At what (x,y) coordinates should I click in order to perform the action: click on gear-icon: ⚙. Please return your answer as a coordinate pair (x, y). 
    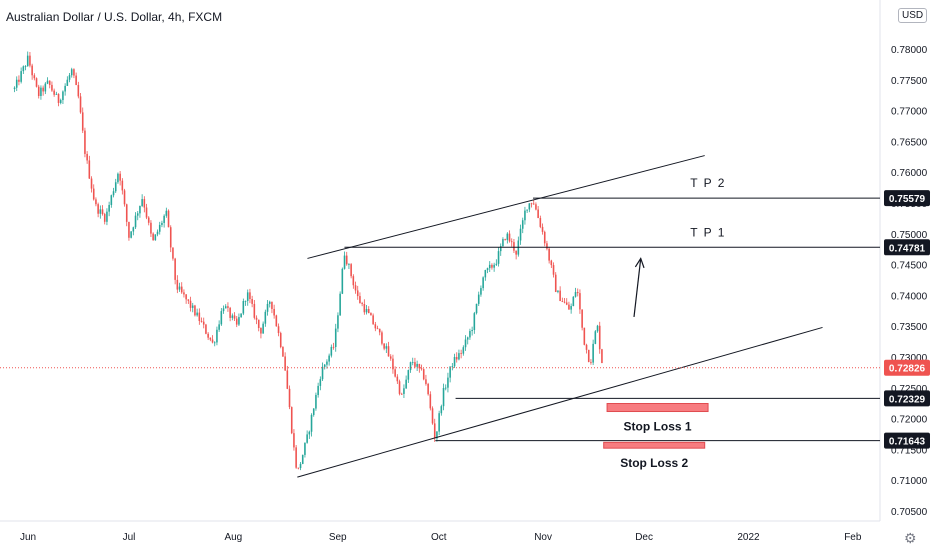
    Looking at the image, I should click on (910, 538).